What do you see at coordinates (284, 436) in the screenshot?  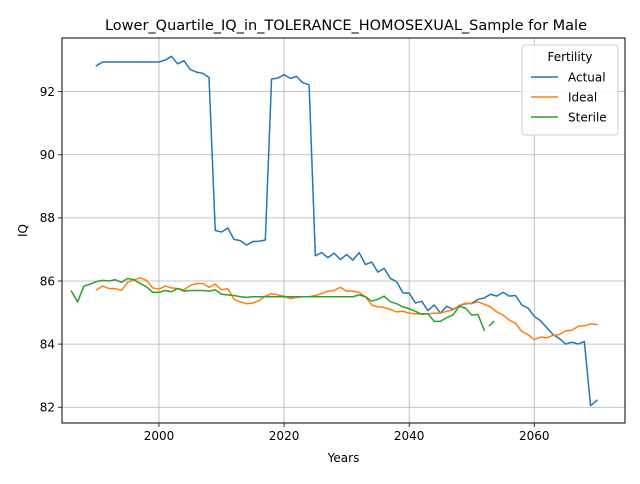 I see `x-tick-label: 2020` at bounding box center [284, 436].